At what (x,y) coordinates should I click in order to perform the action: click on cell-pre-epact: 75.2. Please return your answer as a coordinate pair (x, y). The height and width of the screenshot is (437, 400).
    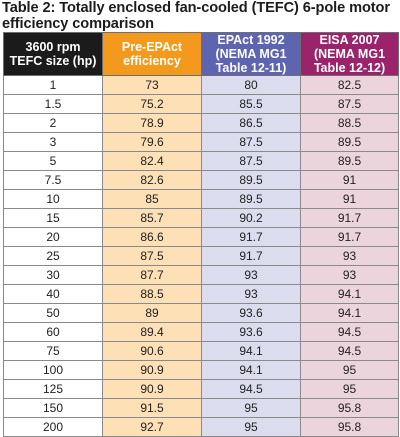
    Looking at the image, I should click on (152, 104).